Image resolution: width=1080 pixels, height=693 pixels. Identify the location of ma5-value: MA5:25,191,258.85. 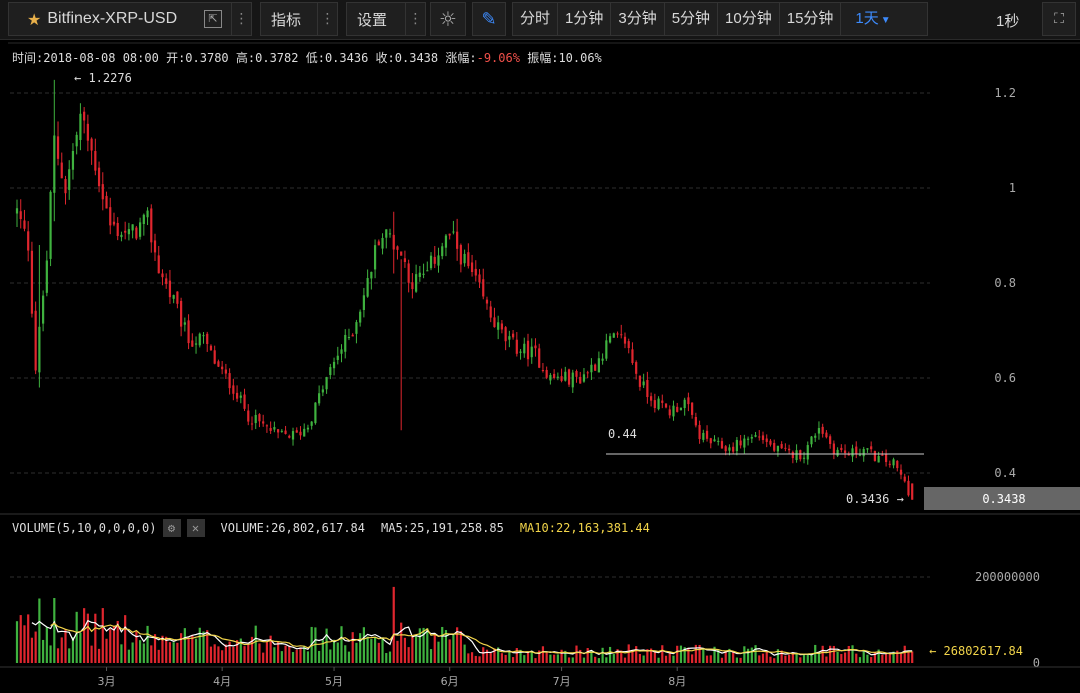
(442, 528).